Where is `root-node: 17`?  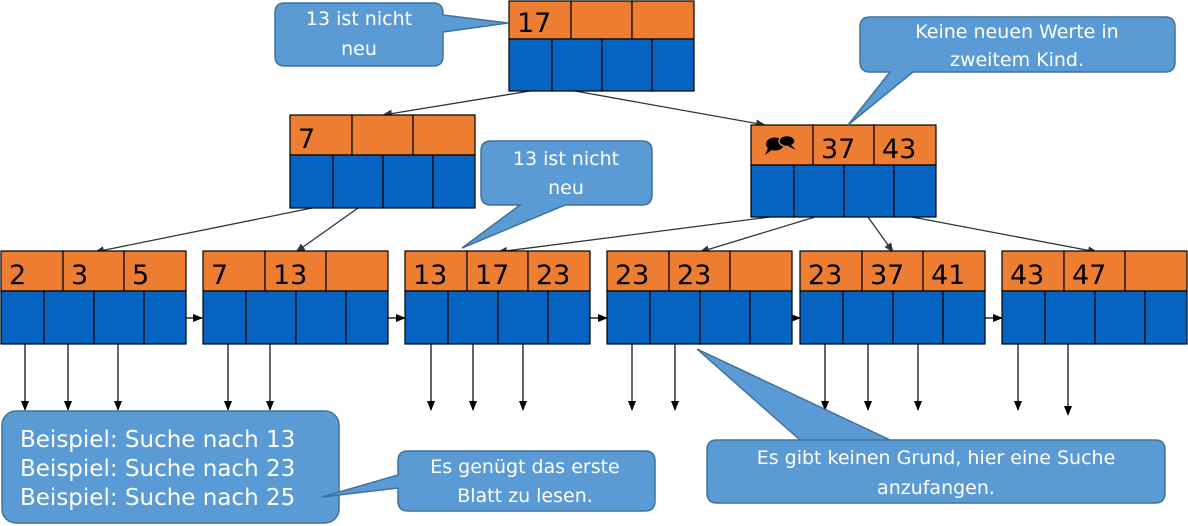
root-node: 17 is located at coordinates (601, 46).